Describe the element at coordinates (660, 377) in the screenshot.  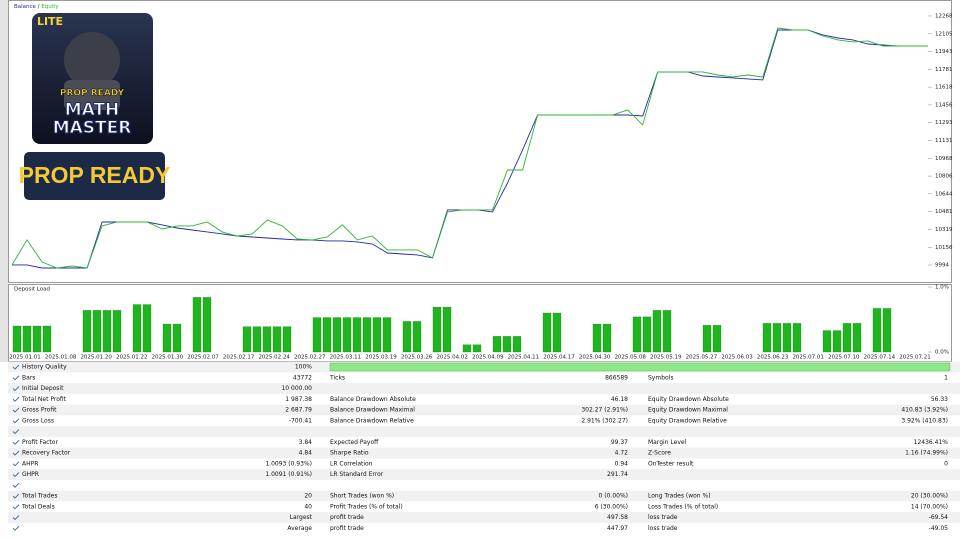
I see `cell-label: Symbols` at that location.